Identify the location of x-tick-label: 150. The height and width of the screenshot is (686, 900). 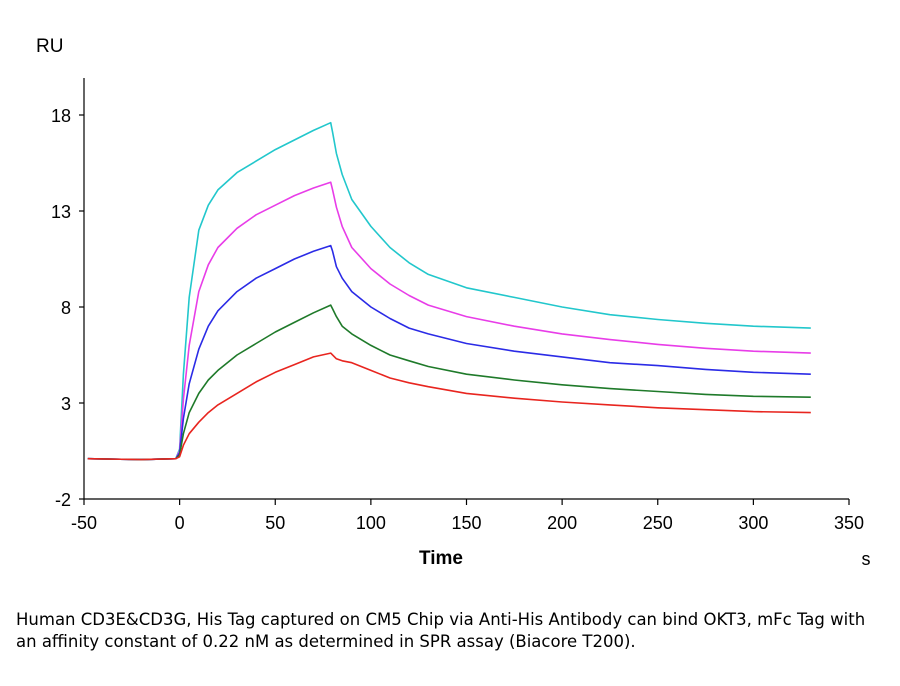
(466, 523).